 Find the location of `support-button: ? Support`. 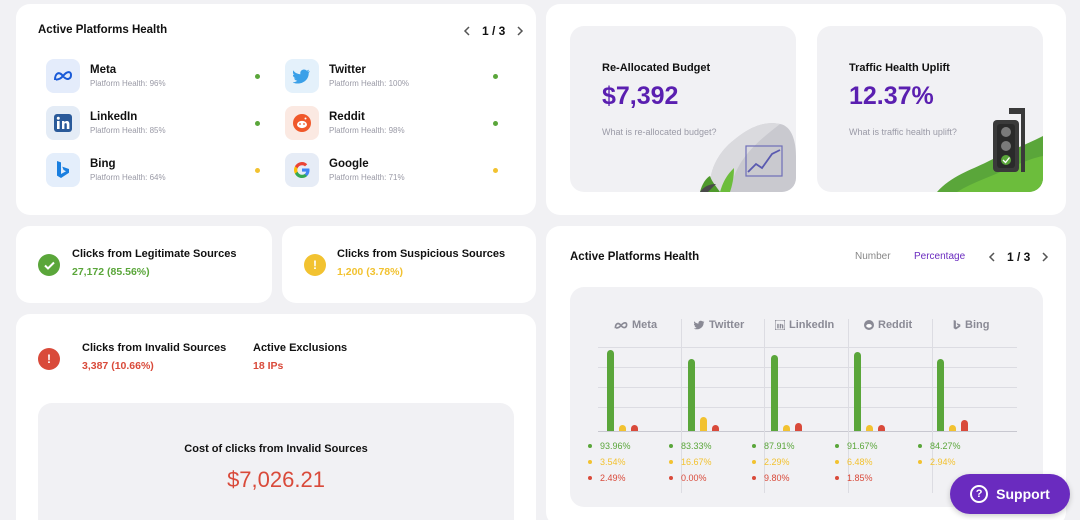

support-button: ? Support is located at coordinates (1010, 494).